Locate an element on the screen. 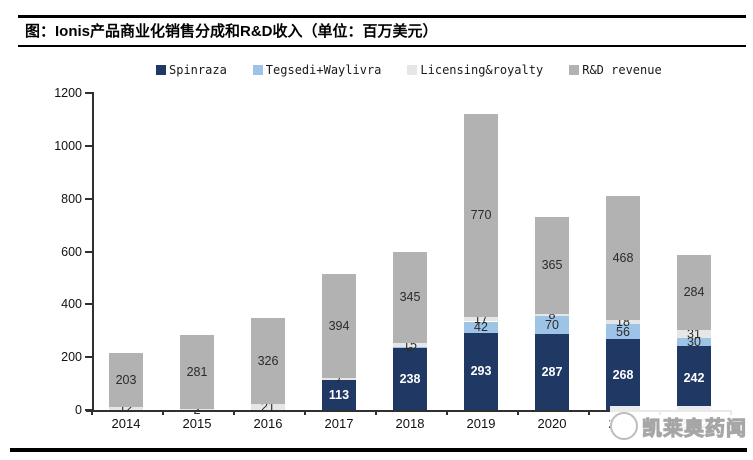  bar-value-label-tegsedi-waylivra: 42 is located at coordinates (481, 326).